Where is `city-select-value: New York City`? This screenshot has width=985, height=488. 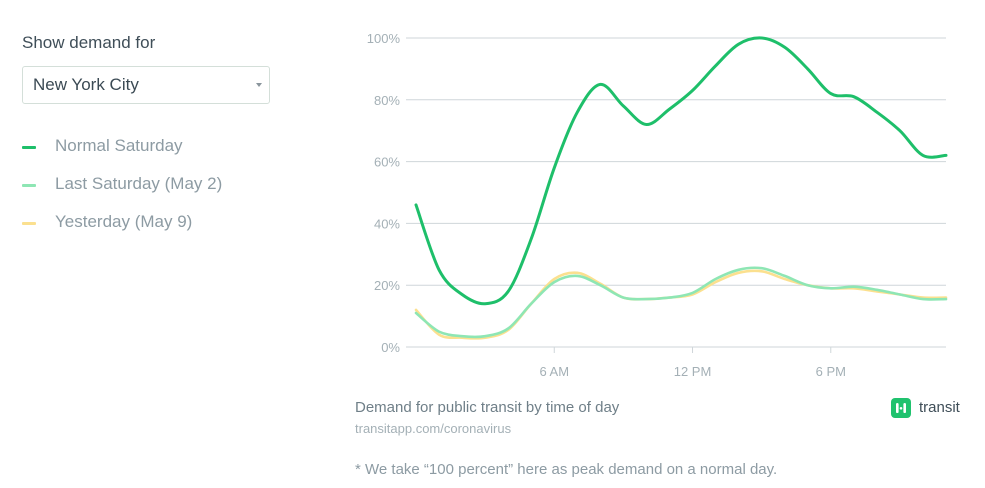 city-select-value: New York City is located at coordinates (86, 84).